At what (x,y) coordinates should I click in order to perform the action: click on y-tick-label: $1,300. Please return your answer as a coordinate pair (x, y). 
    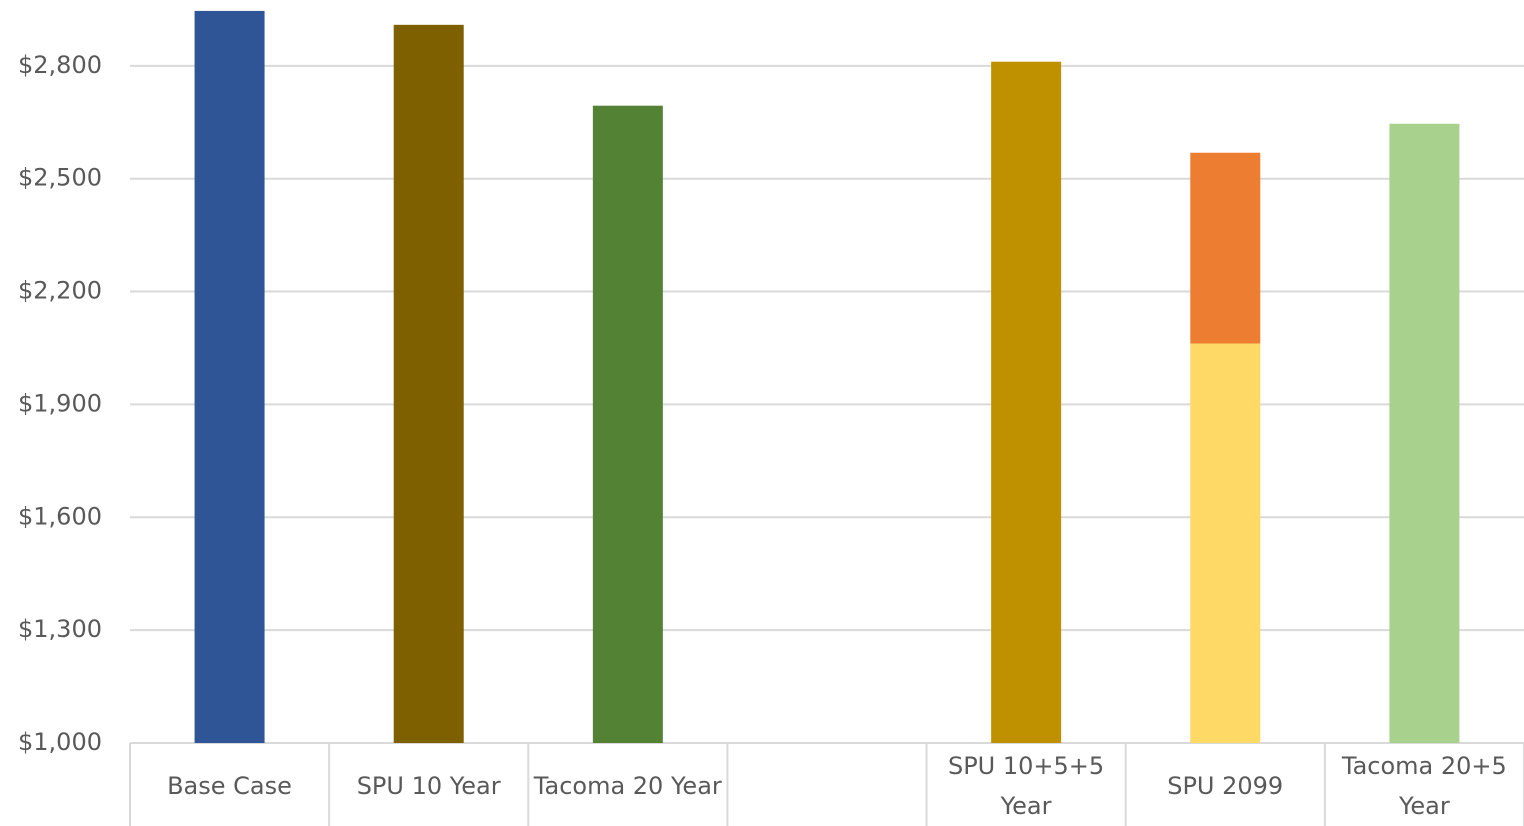
    Looking at the image, I should click on (60, 629).